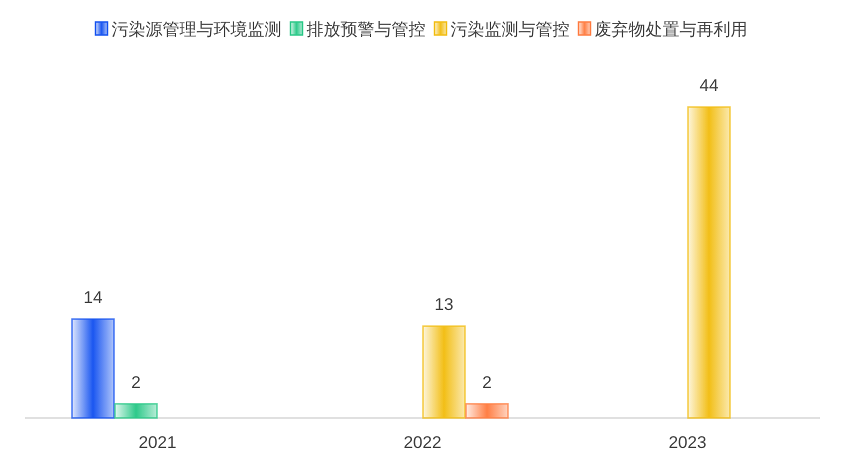 Image resolution: width=842 pixels, height=469 pixels. Describe the element at coordinates (157, 442) in the screenshot. I see `x-tick-label: 2021` at that location.